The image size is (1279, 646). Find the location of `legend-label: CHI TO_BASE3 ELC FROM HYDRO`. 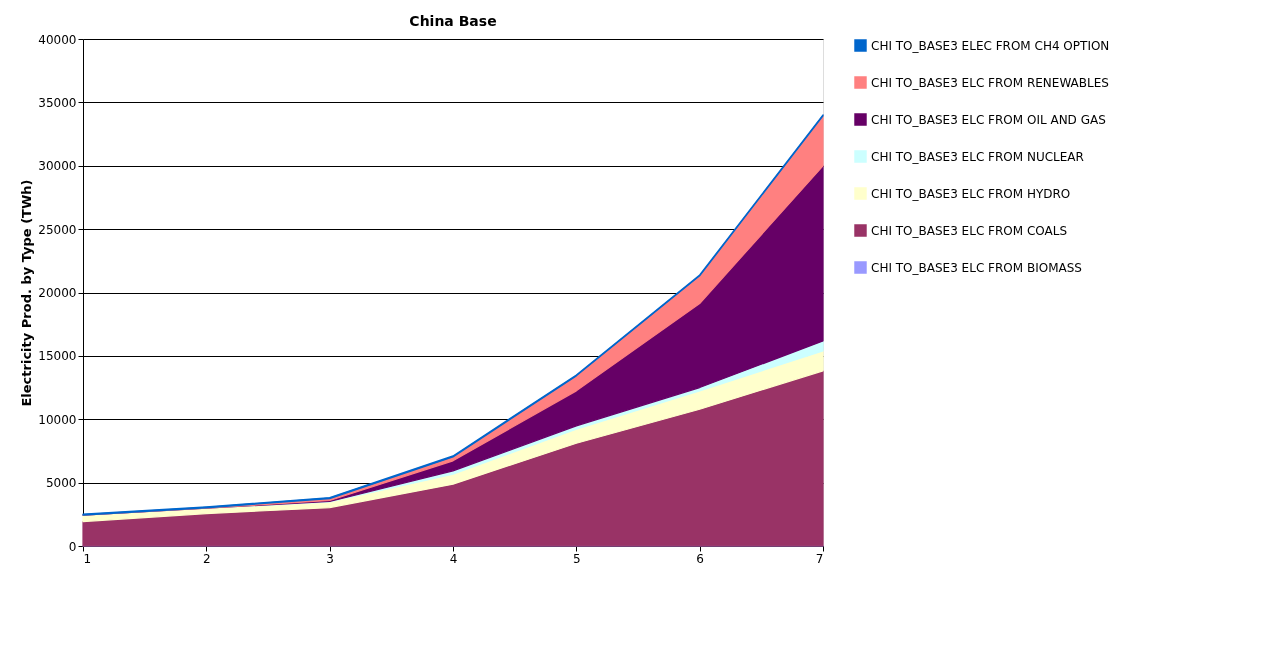

legend-label: CHI TO_BASE3 ELC FROM HYDRO is located at coordinates (971, 193).